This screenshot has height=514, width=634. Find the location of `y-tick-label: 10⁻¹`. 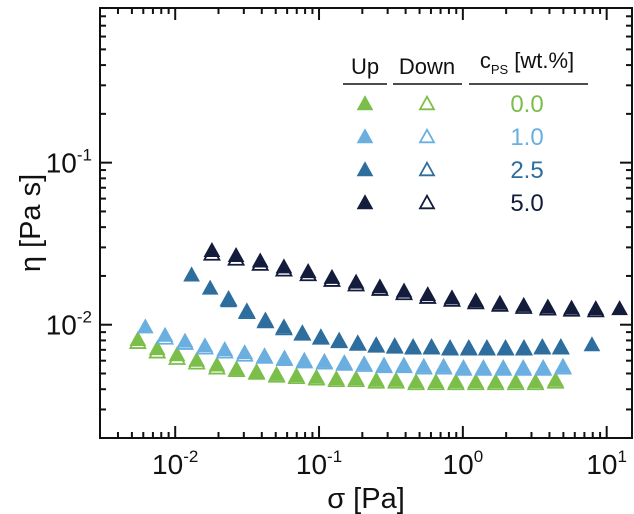

y-tick-label: 10⁻¹ is located at coordinates (69, 162).